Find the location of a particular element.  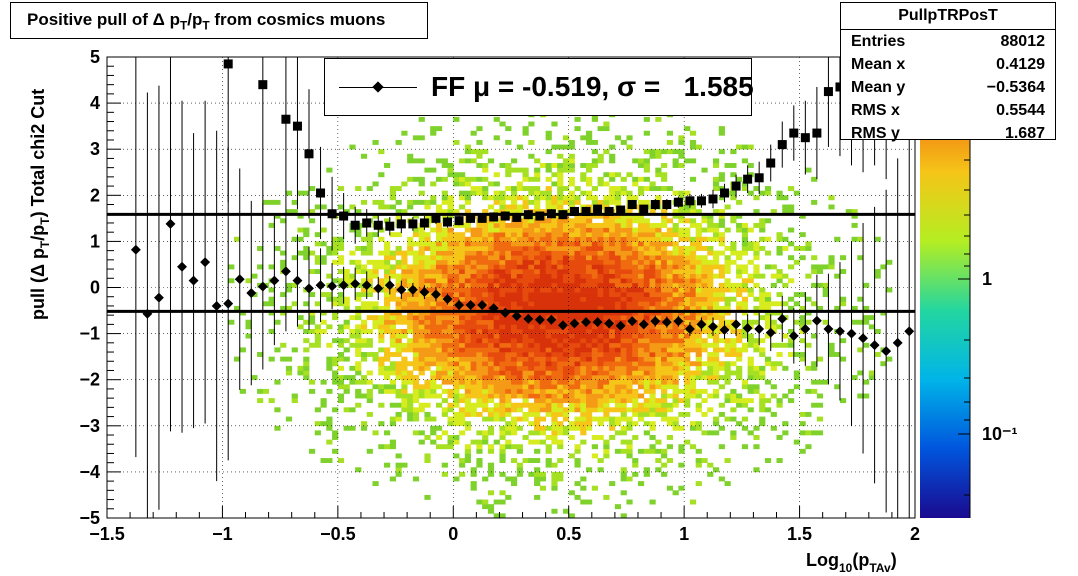

legend: FF μ = -0.519, σ = 1.585 is located at coordinates (539, 87).